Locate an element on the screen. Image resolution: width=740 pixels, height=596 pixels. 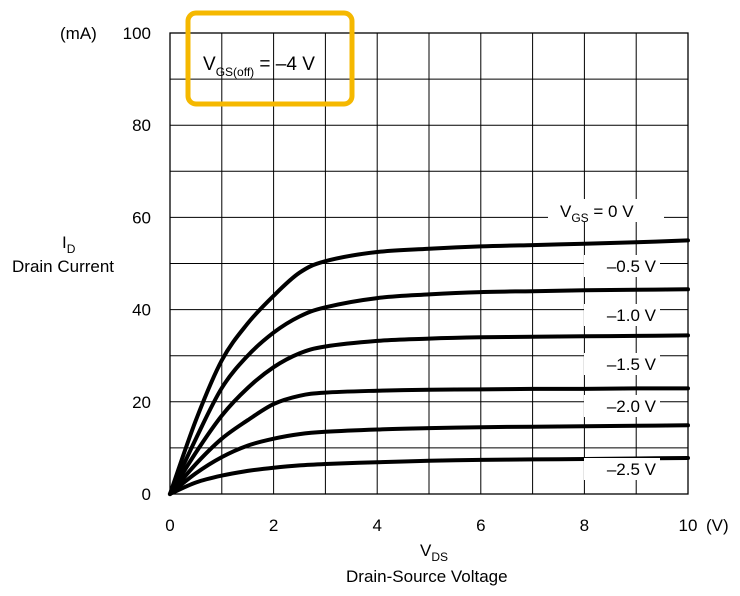
y-unit-label: (mA) is located at coordinates (78, 33).